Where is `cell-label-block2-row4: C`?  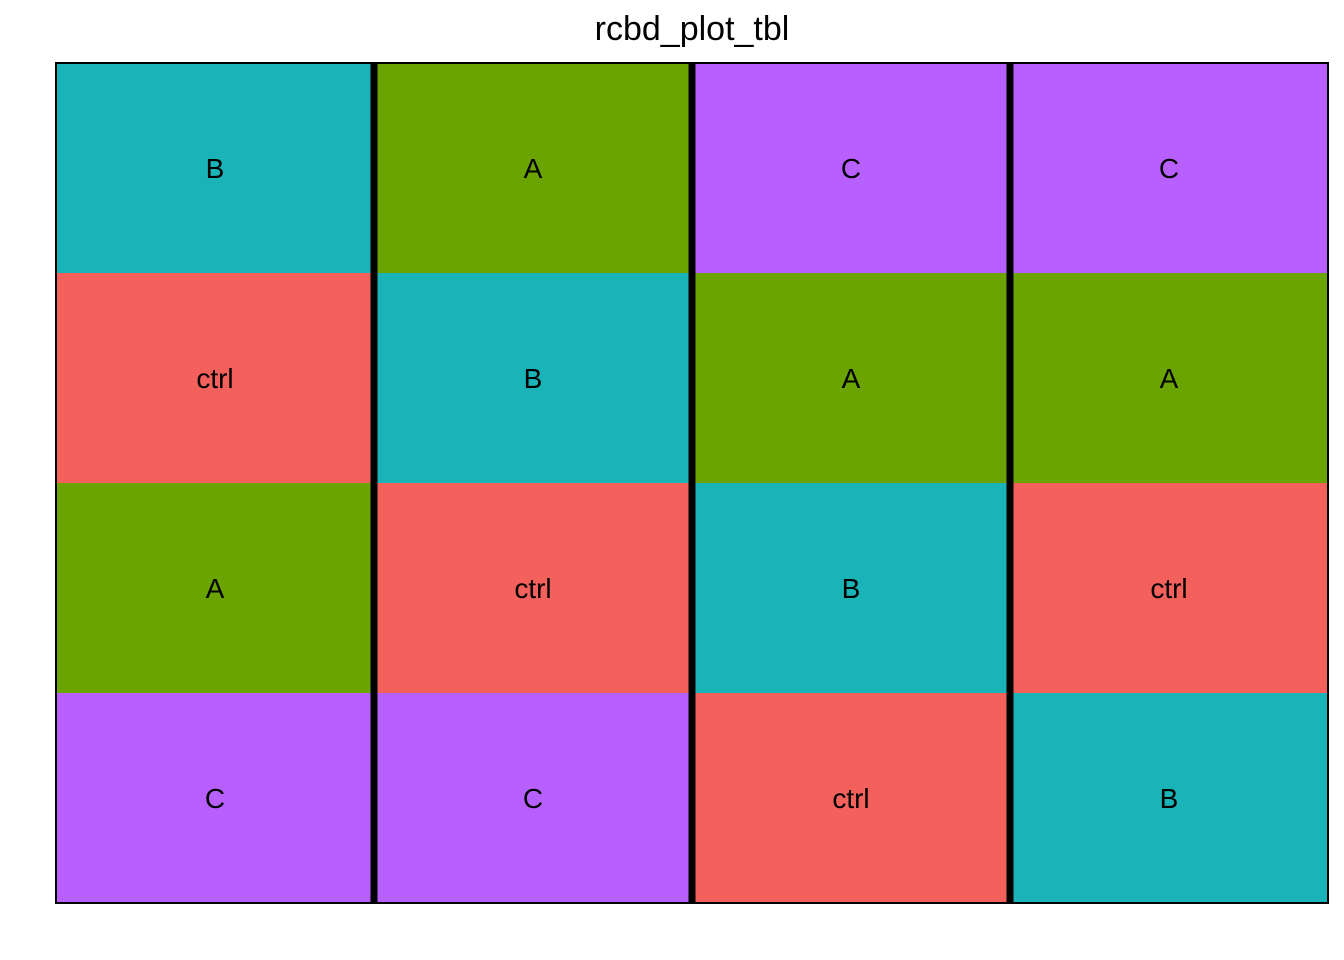
cell-label-block2-row4: C is located at coordinates (533, 798).